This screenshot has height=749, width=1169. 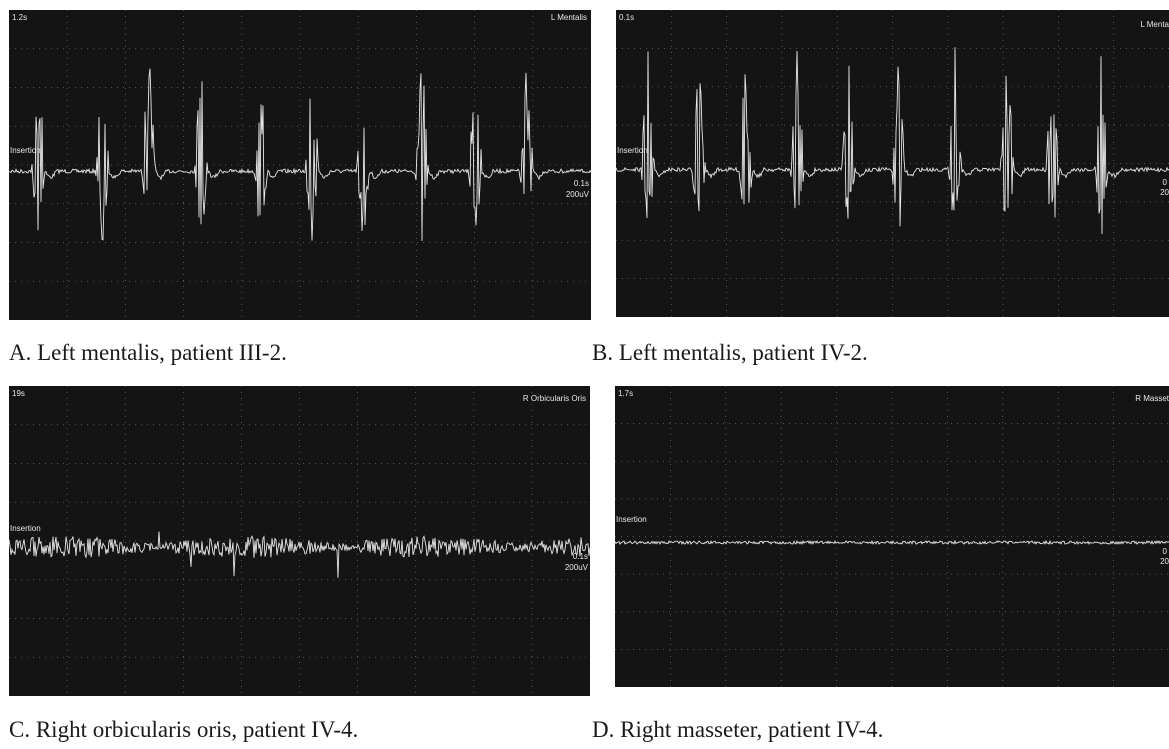 I want to click on caption-a: A. Left mentalis, patient III-2., so click(x=148, y=352).